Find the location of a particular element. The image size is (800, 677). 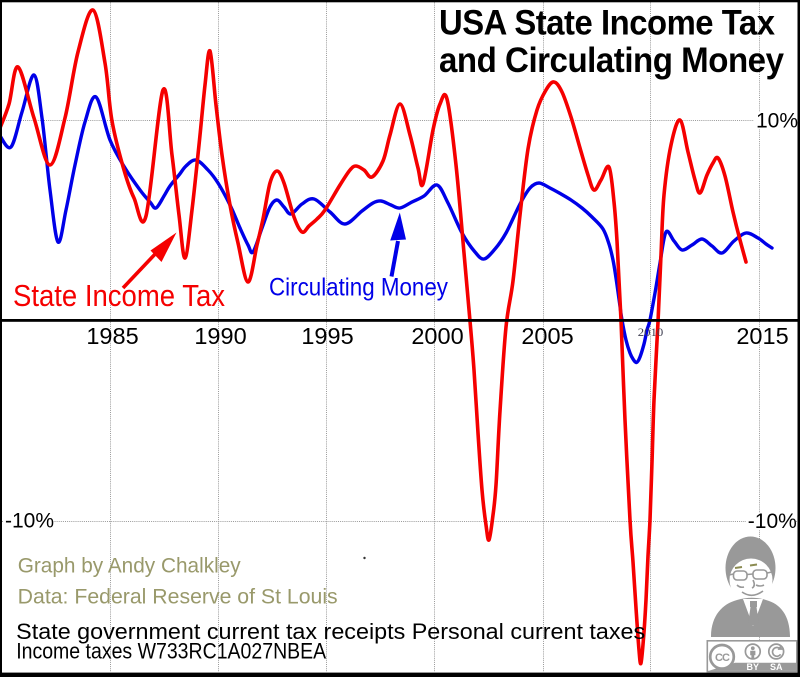

svg-text: 1995 is located at coordinates (327, 336).